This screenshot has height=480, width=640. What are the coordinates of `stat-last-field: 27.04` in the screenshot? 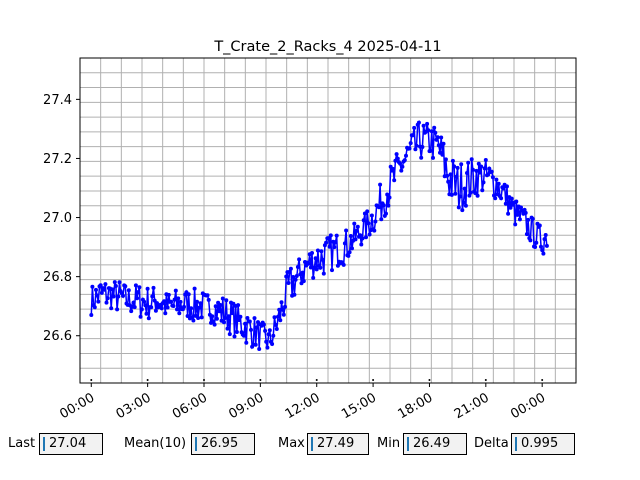 It's located at (71, 444).